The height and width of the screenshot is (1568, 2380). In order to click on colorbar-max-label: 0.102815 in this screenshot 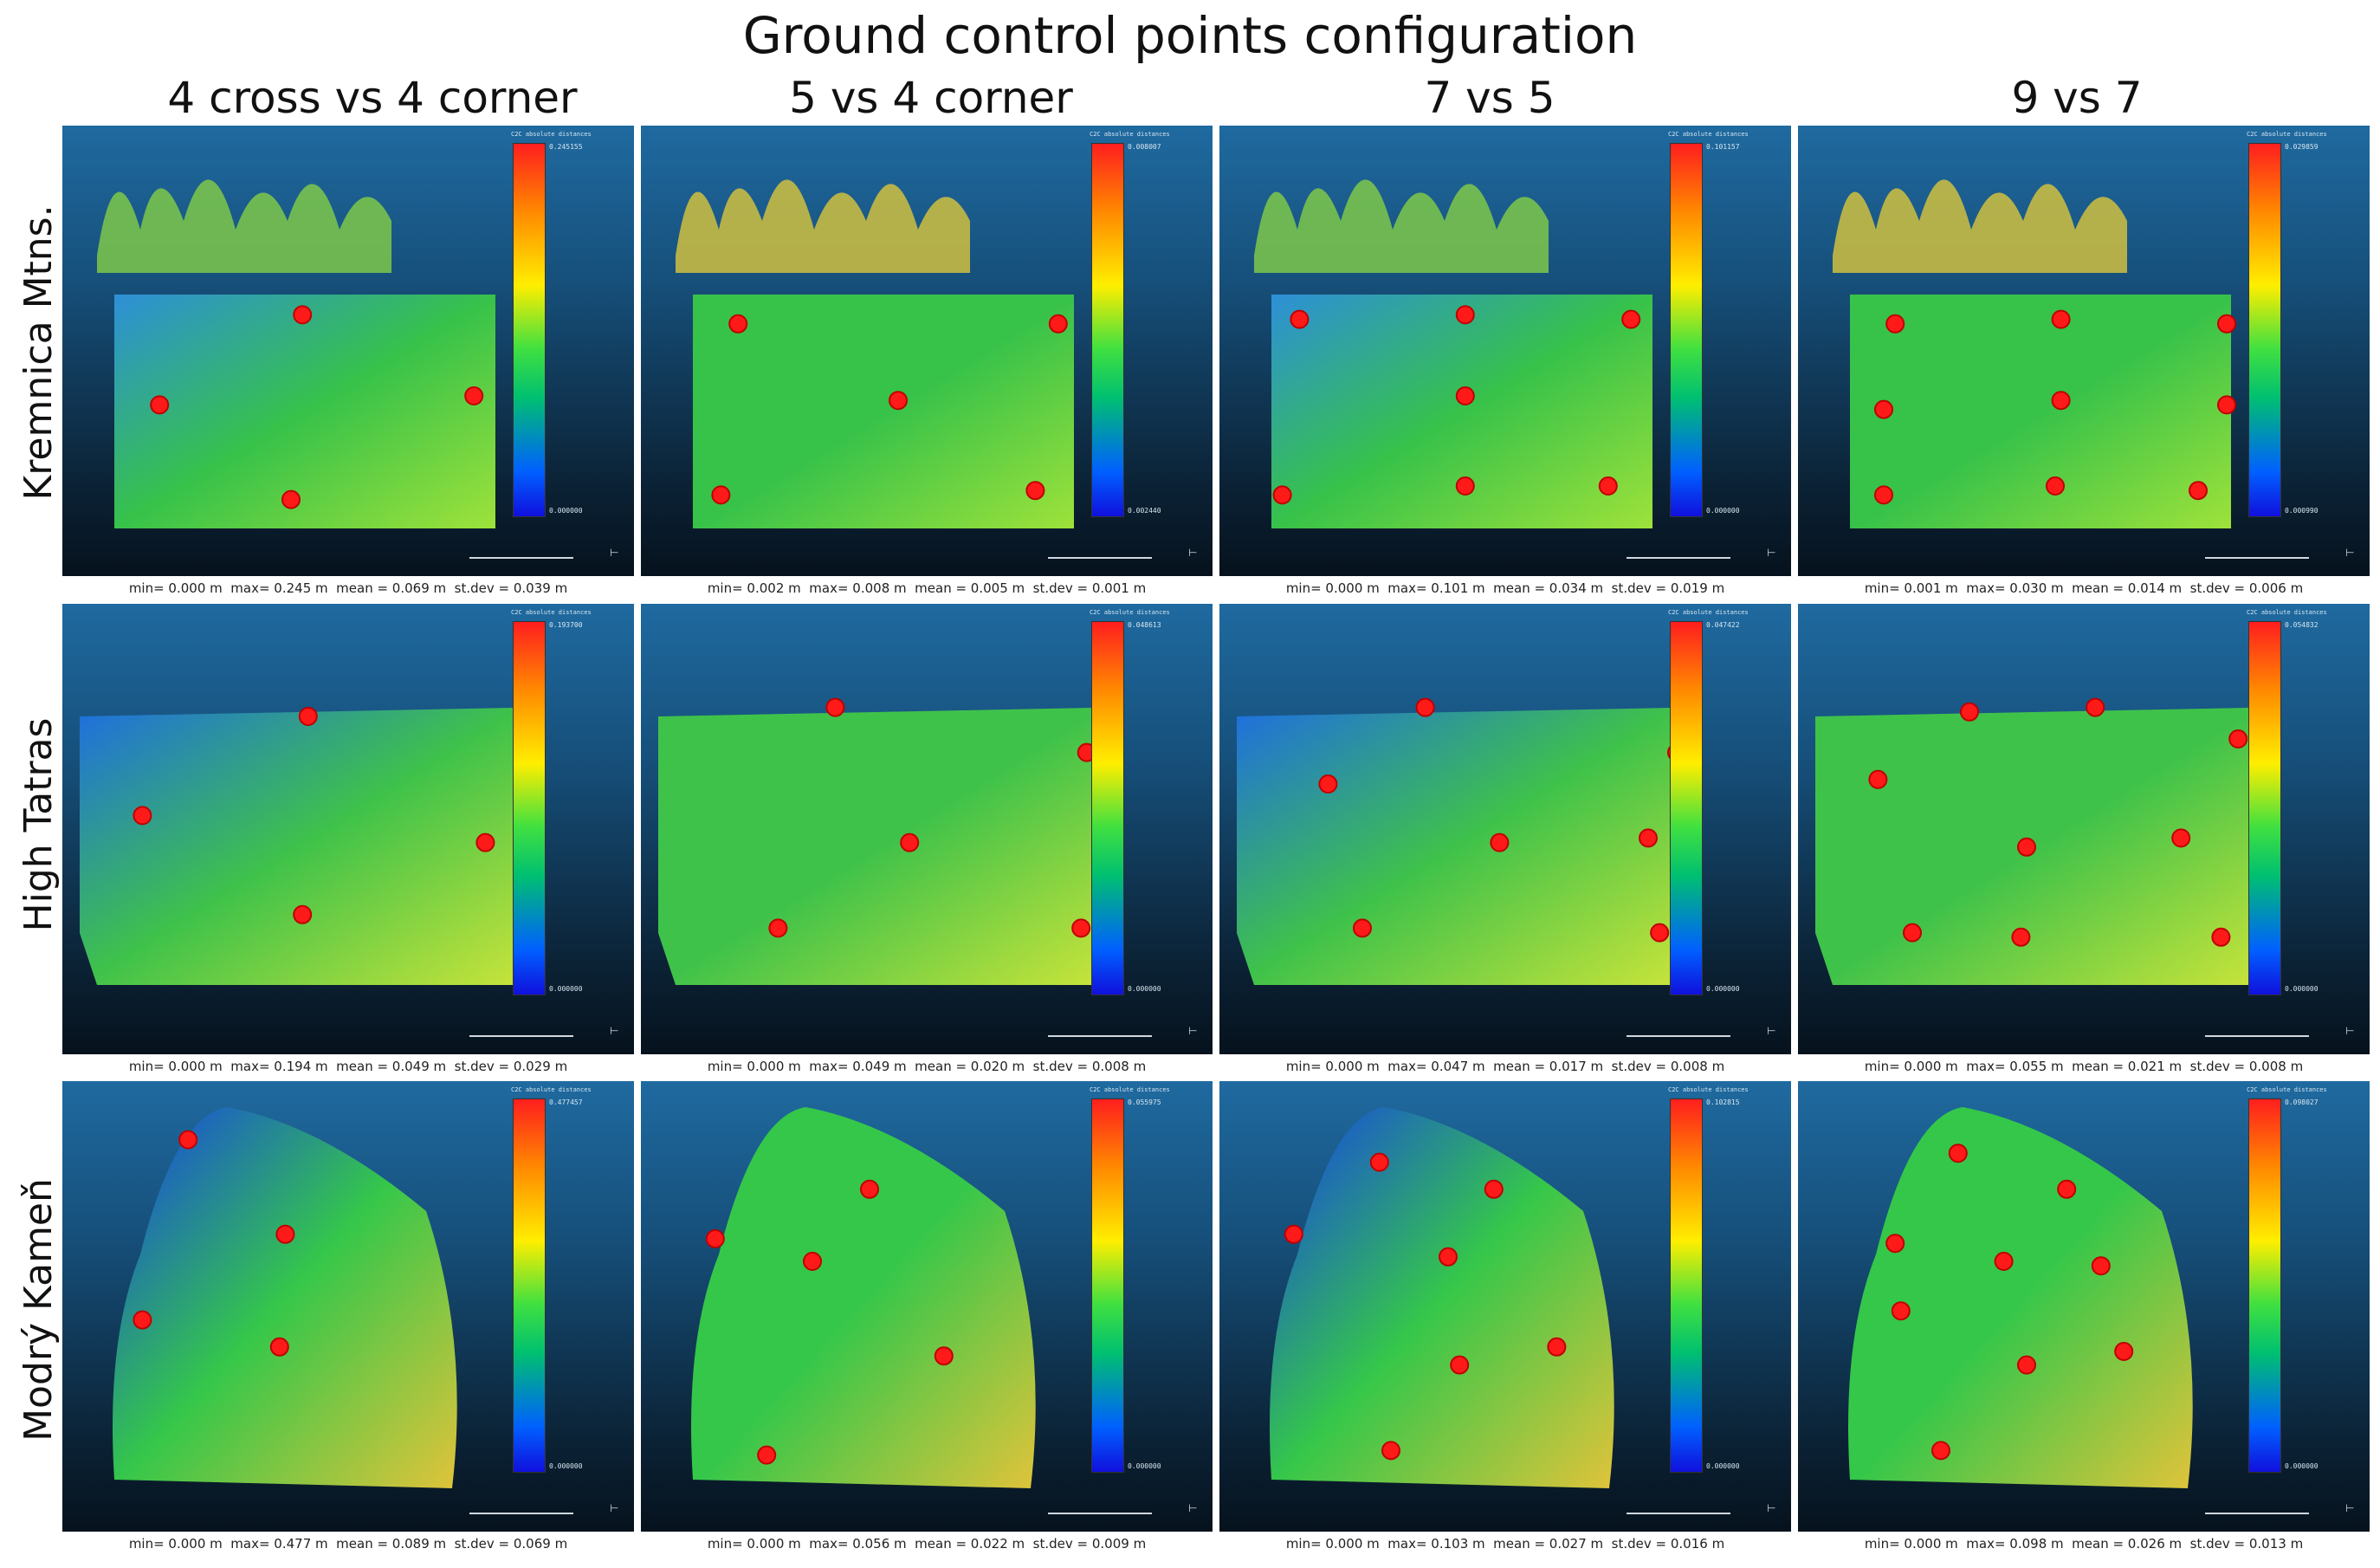, I will do `click(1723, 1102)`.